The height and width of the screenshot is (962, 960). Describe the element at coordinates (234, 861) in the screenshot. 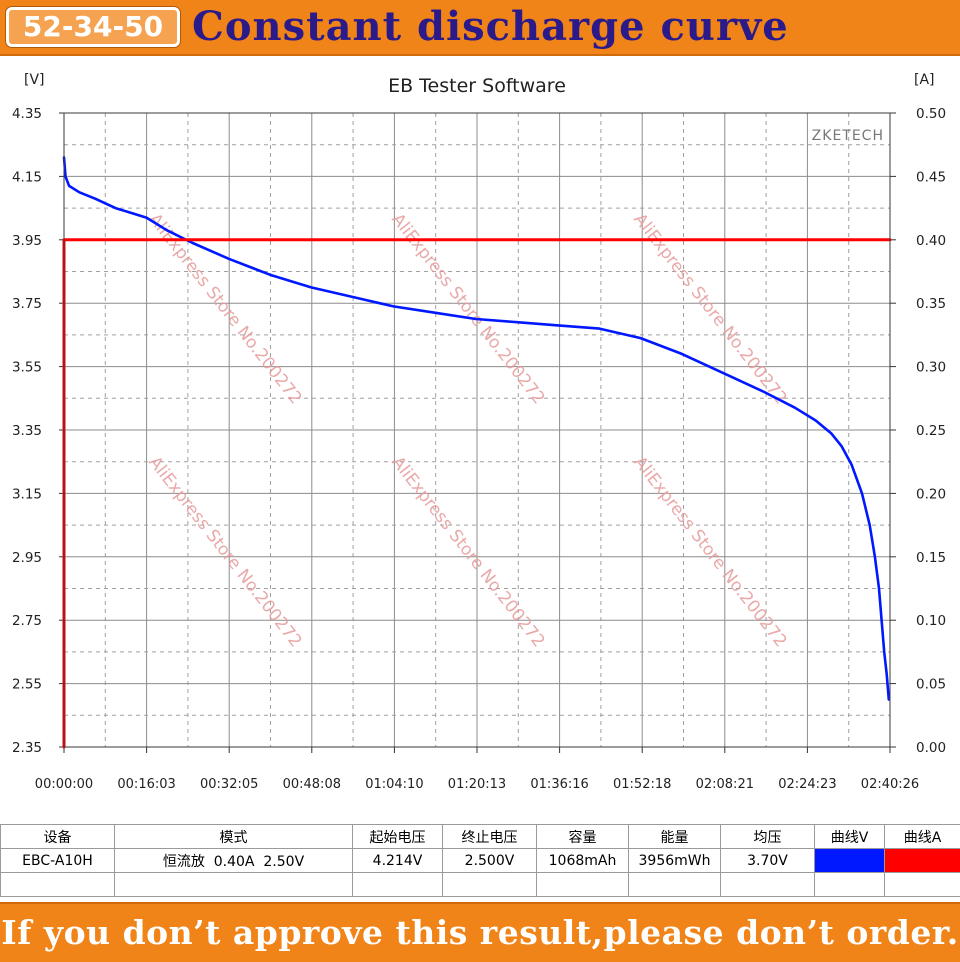

I see `cell-mode: 恒流放 0.40A 2.50V` at that location.